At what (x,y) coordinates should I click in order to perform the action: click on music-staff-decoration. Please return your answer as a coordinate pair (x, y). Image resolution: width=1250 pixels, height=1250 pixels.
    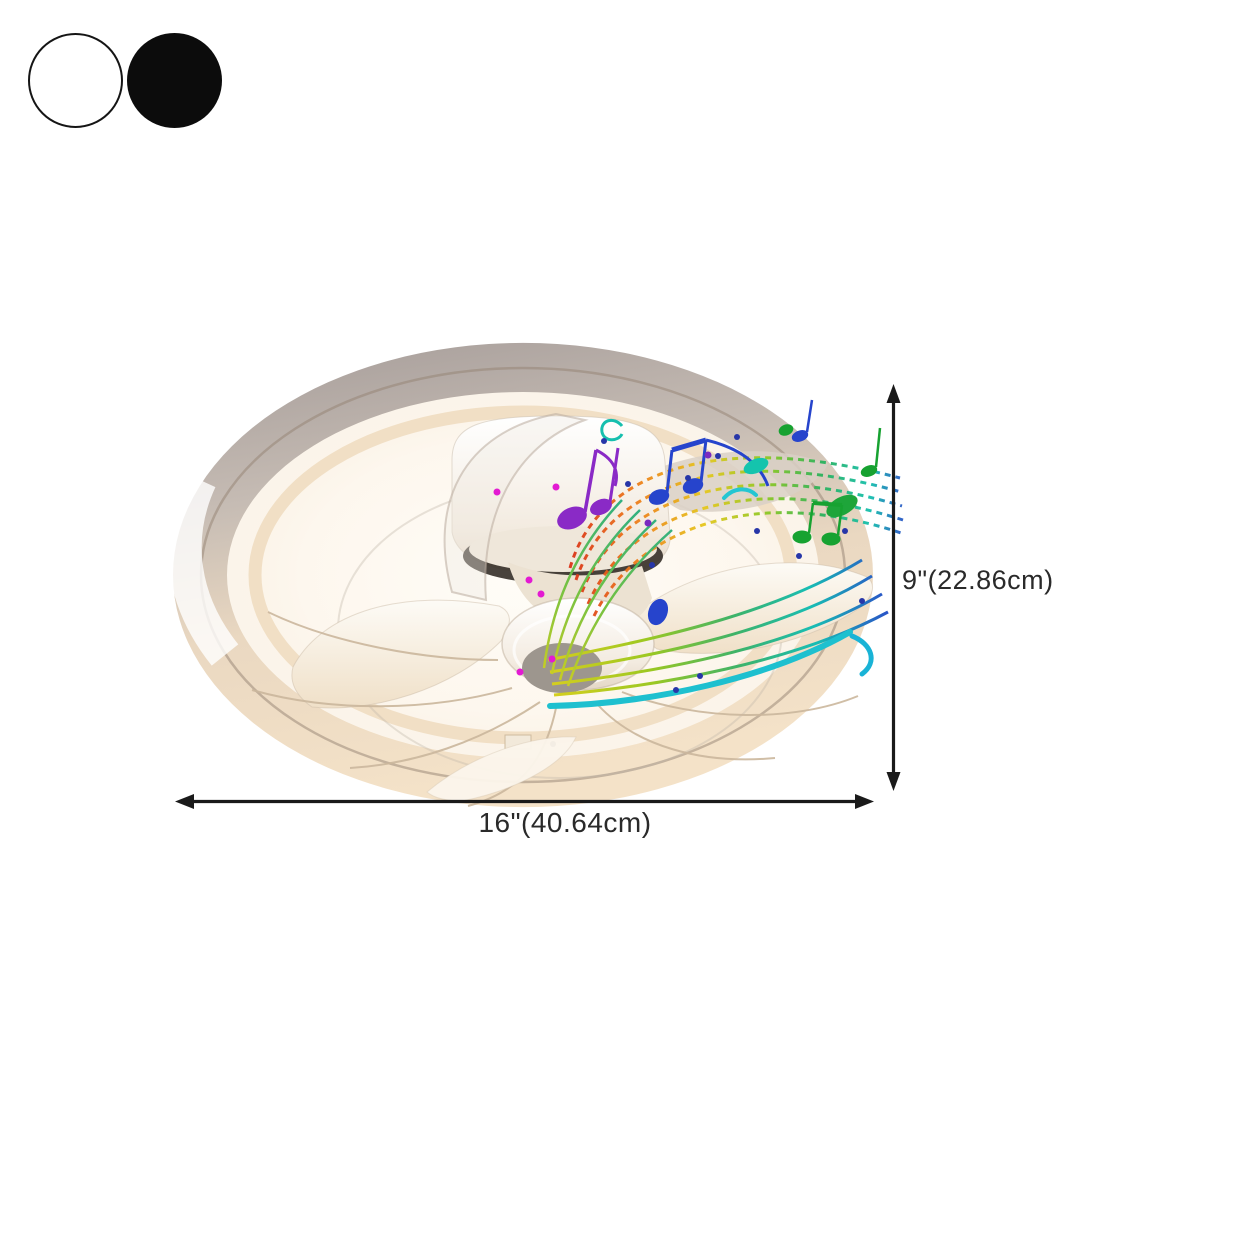
    Looking at the image, I should click on (699, 554).